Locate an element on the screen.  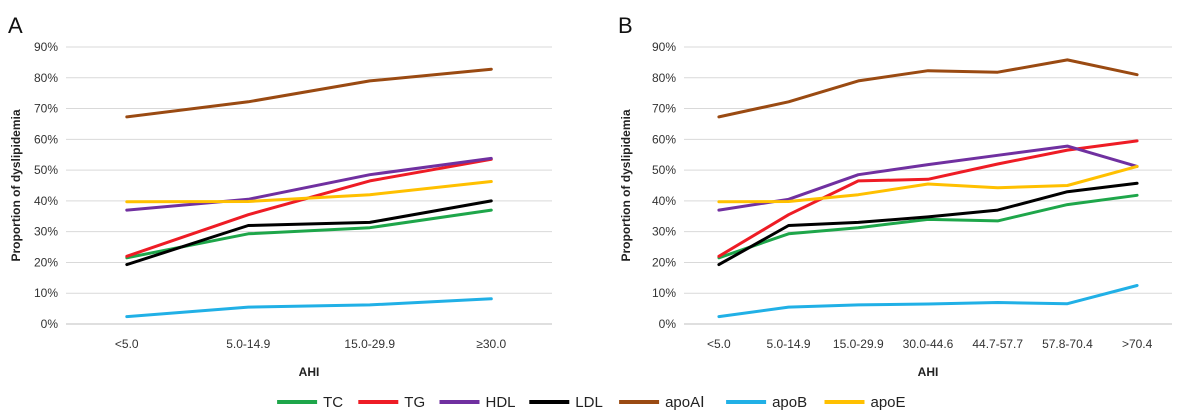
panel-a-series-apob-line is located at coordinates (309, 308).